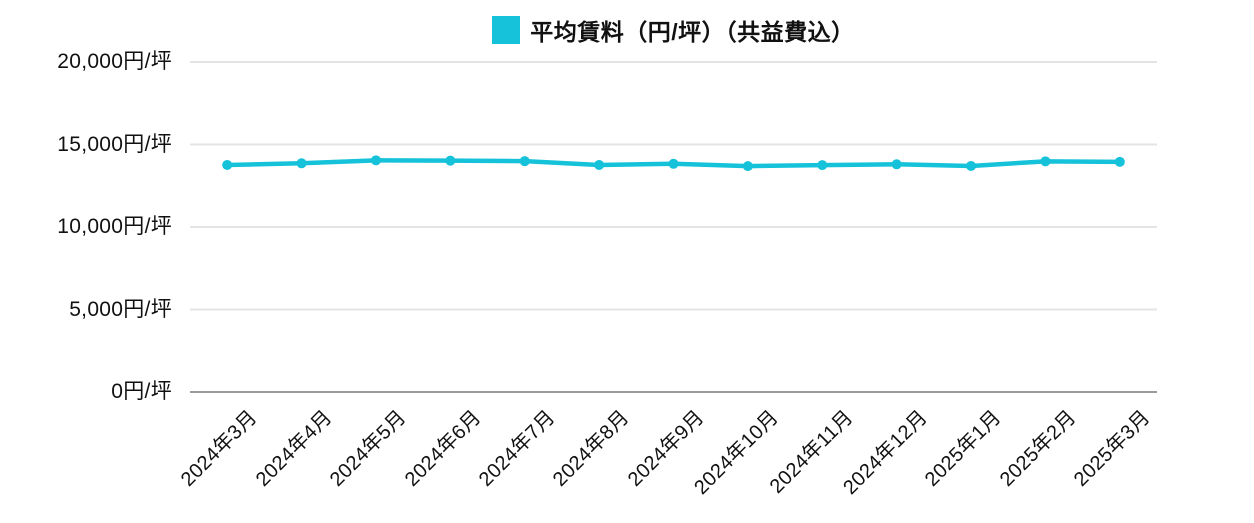 The image size is (1254, 523). I want to click on y-tick-label: 10,000円/坪, so click(114, 226).